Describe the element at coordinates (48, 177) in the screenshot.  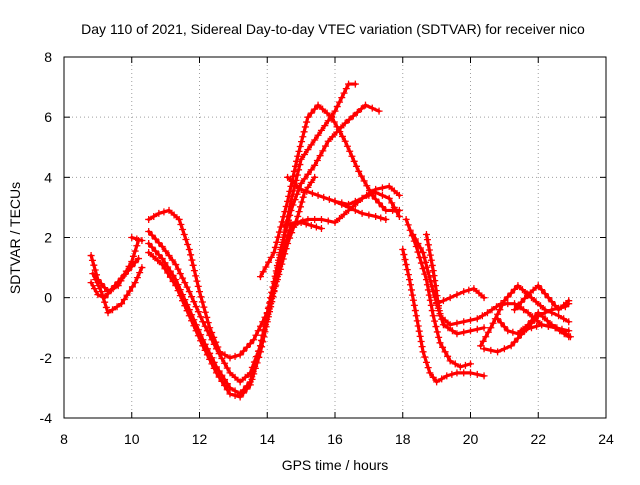
I see `y-tick-label: 4` at that location.